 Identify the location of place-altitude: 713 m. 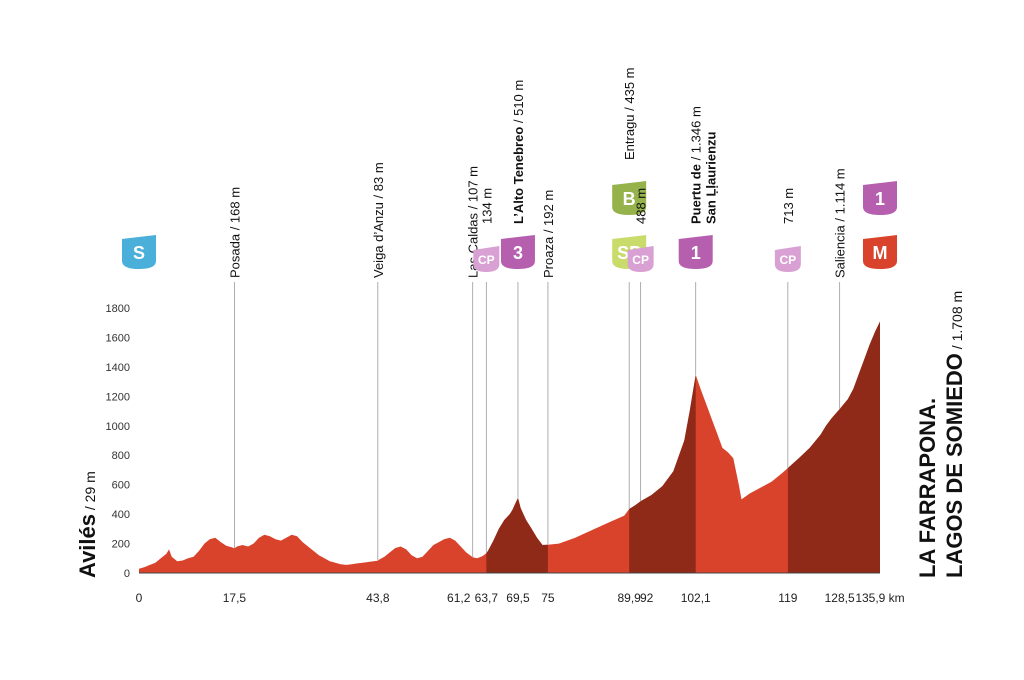
(788, 206).